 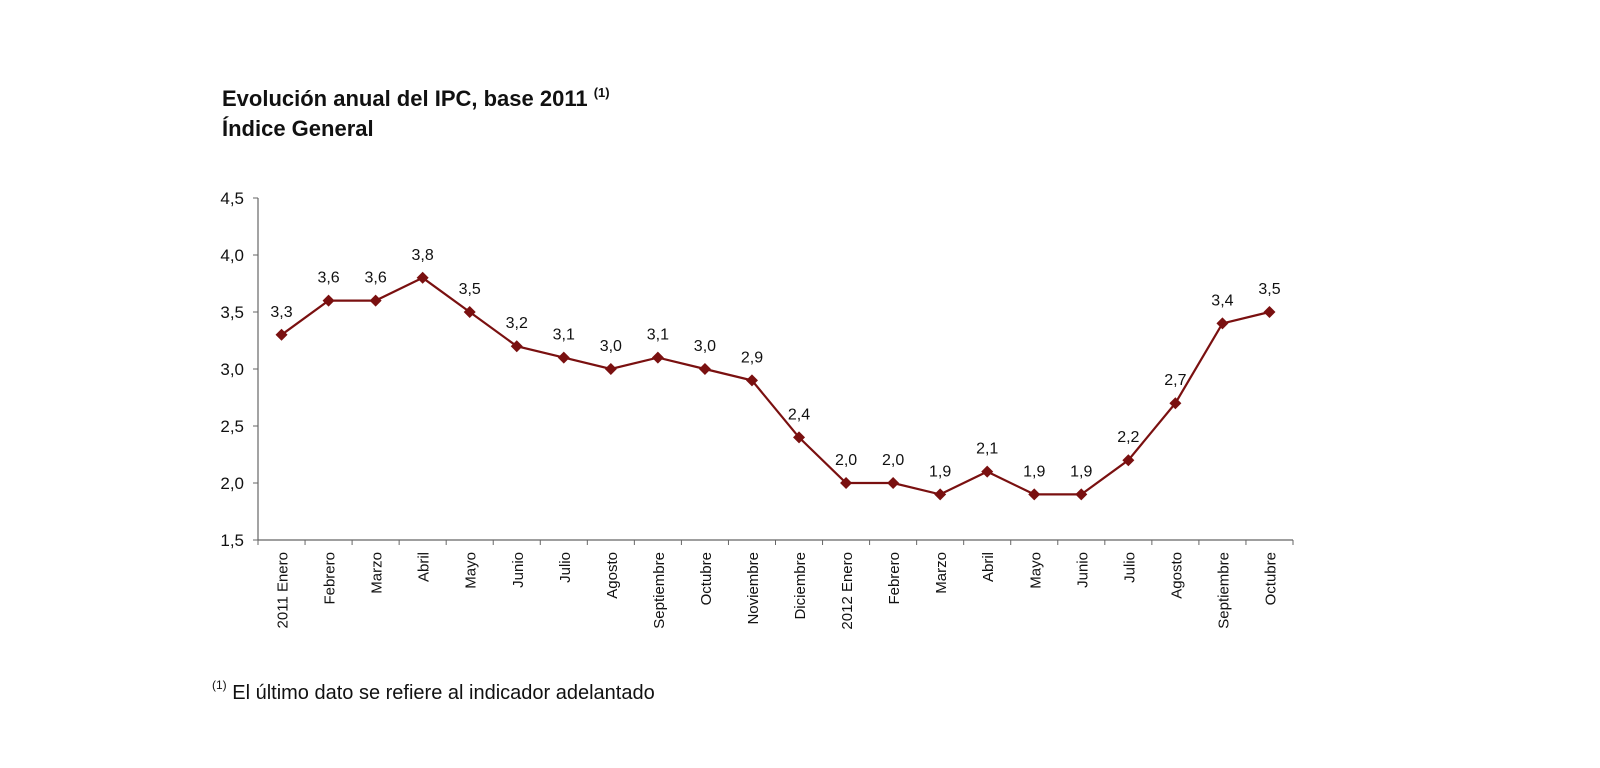 What do you see at coordinates (283, 590) in the screenshot?
I see `x-tick-label: 2011 Enero` at bounding box center [283, 590].